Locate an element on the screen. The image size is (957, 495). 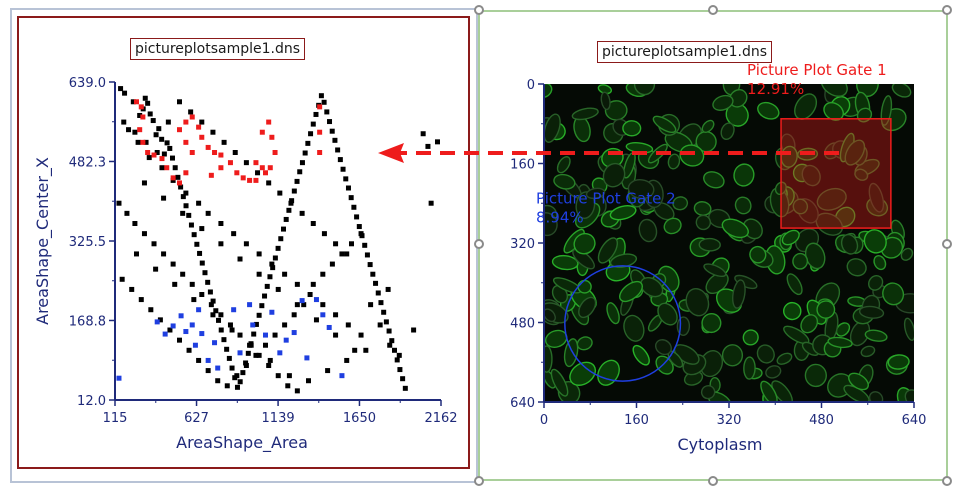
y-tick-label: 320 is located at coordinates (522, 244).